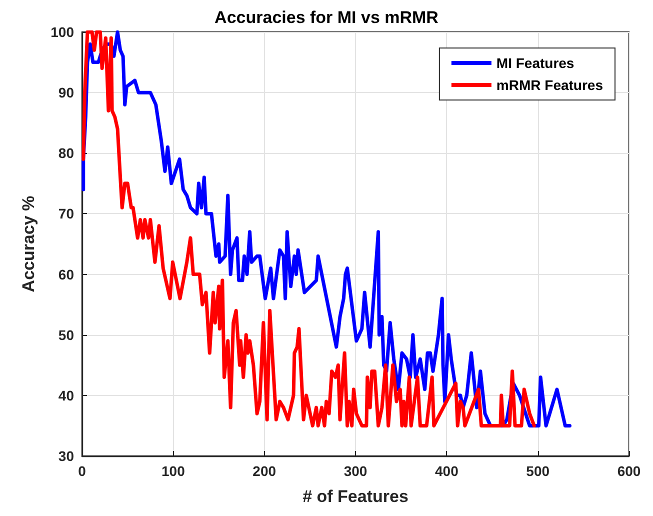  I want to click on chart-title: Accuracies for MI vs mRMR, so click(326, 17).